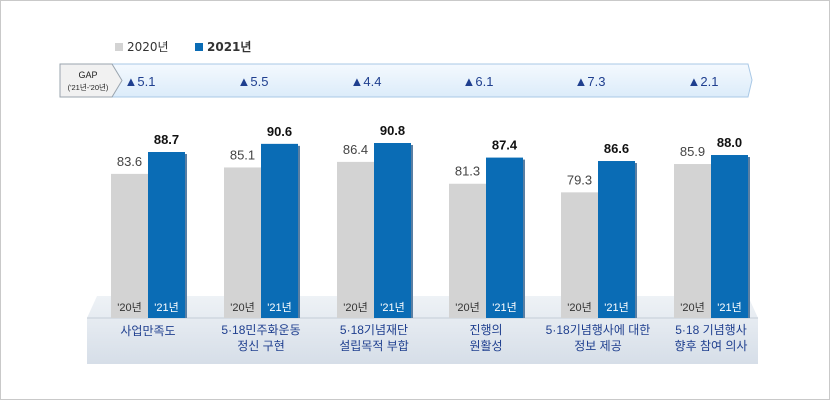  I want to click on category-label: 정신 구현, so click(261, 346).